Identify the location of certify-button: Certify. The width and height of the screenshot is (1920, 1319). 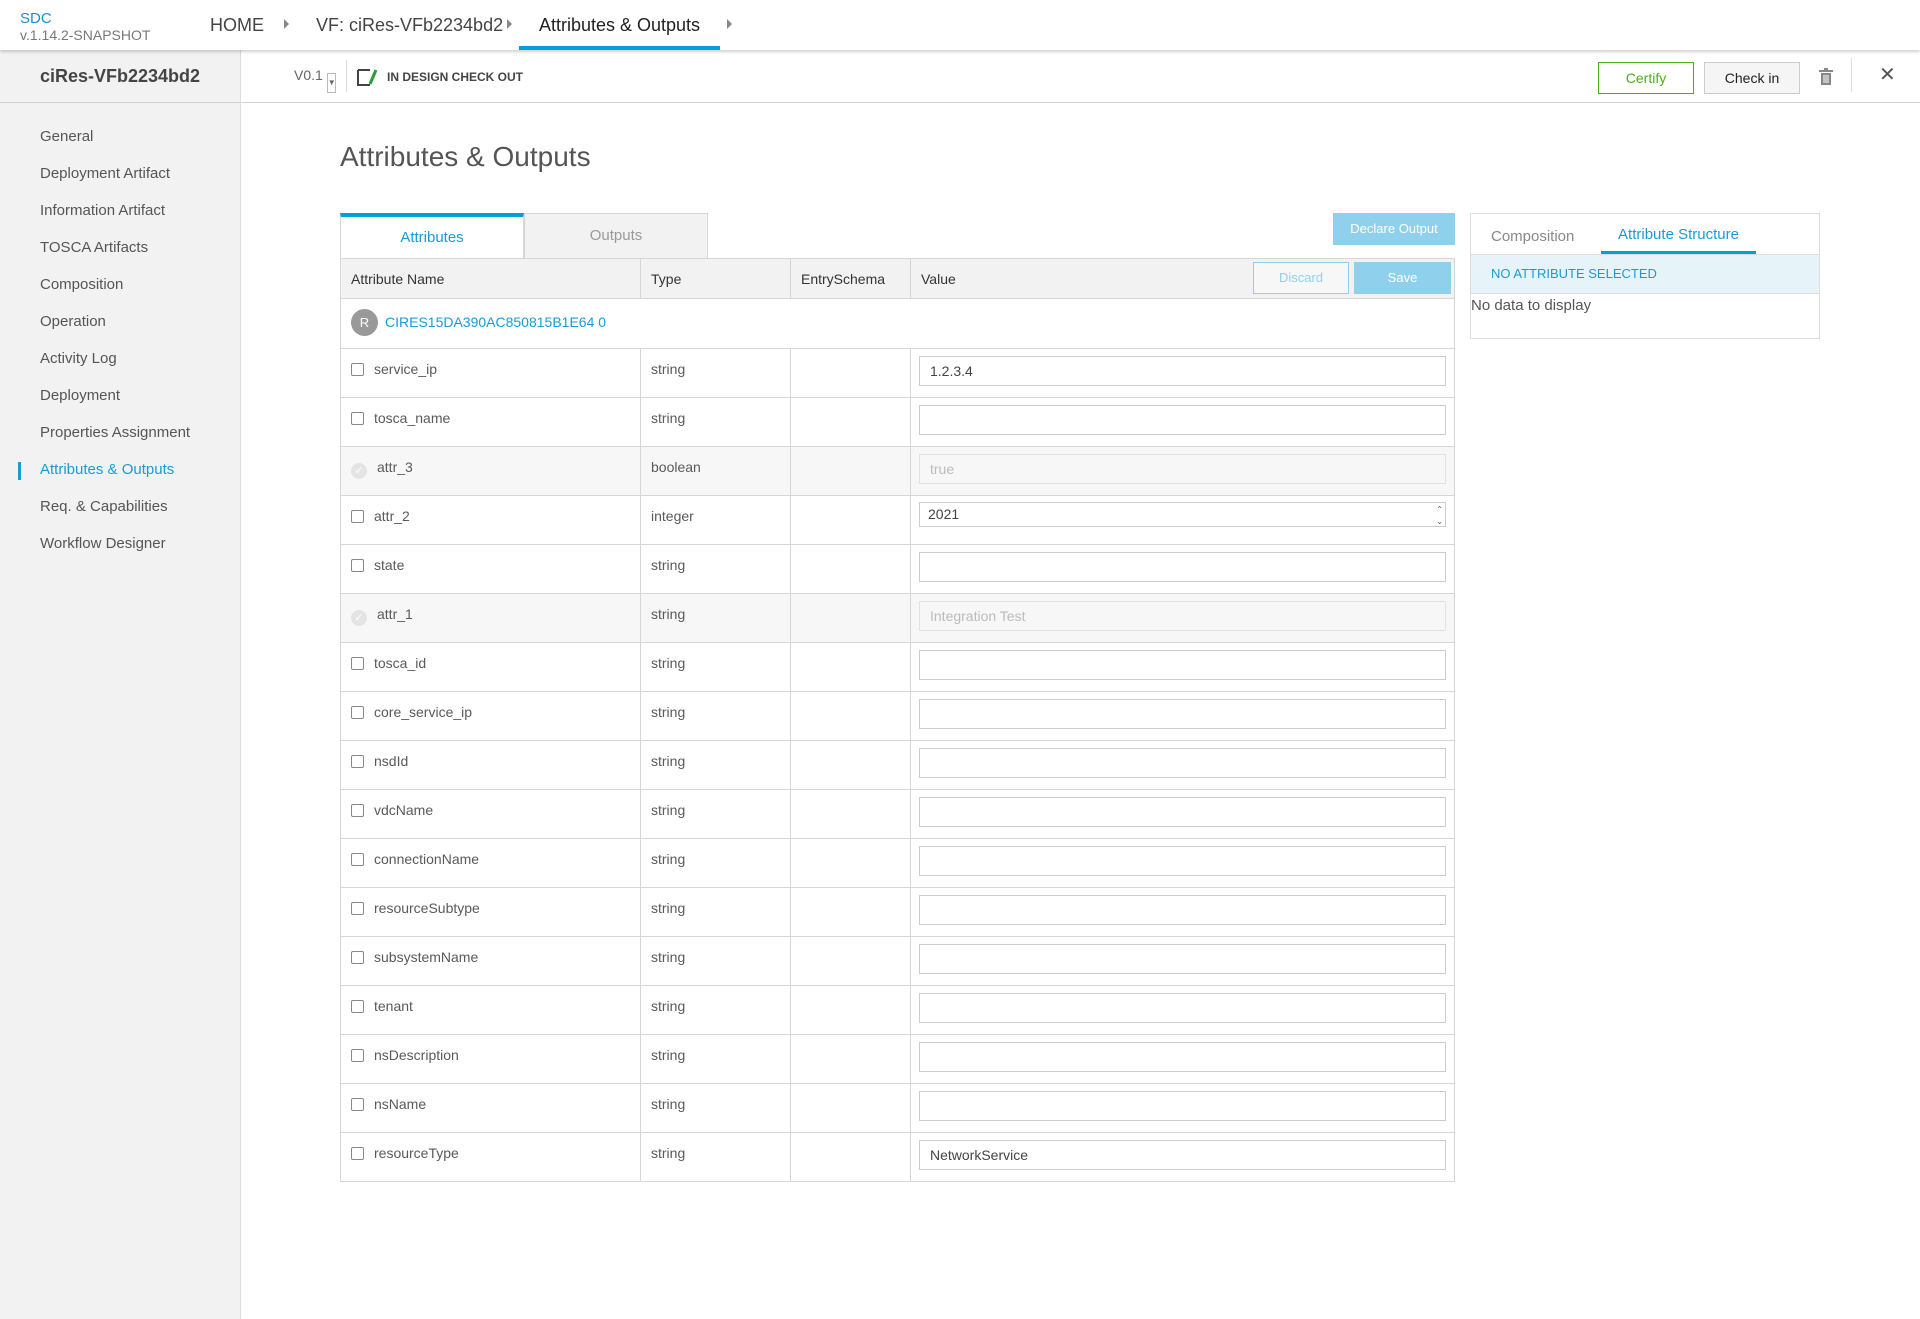
(1646, 78).